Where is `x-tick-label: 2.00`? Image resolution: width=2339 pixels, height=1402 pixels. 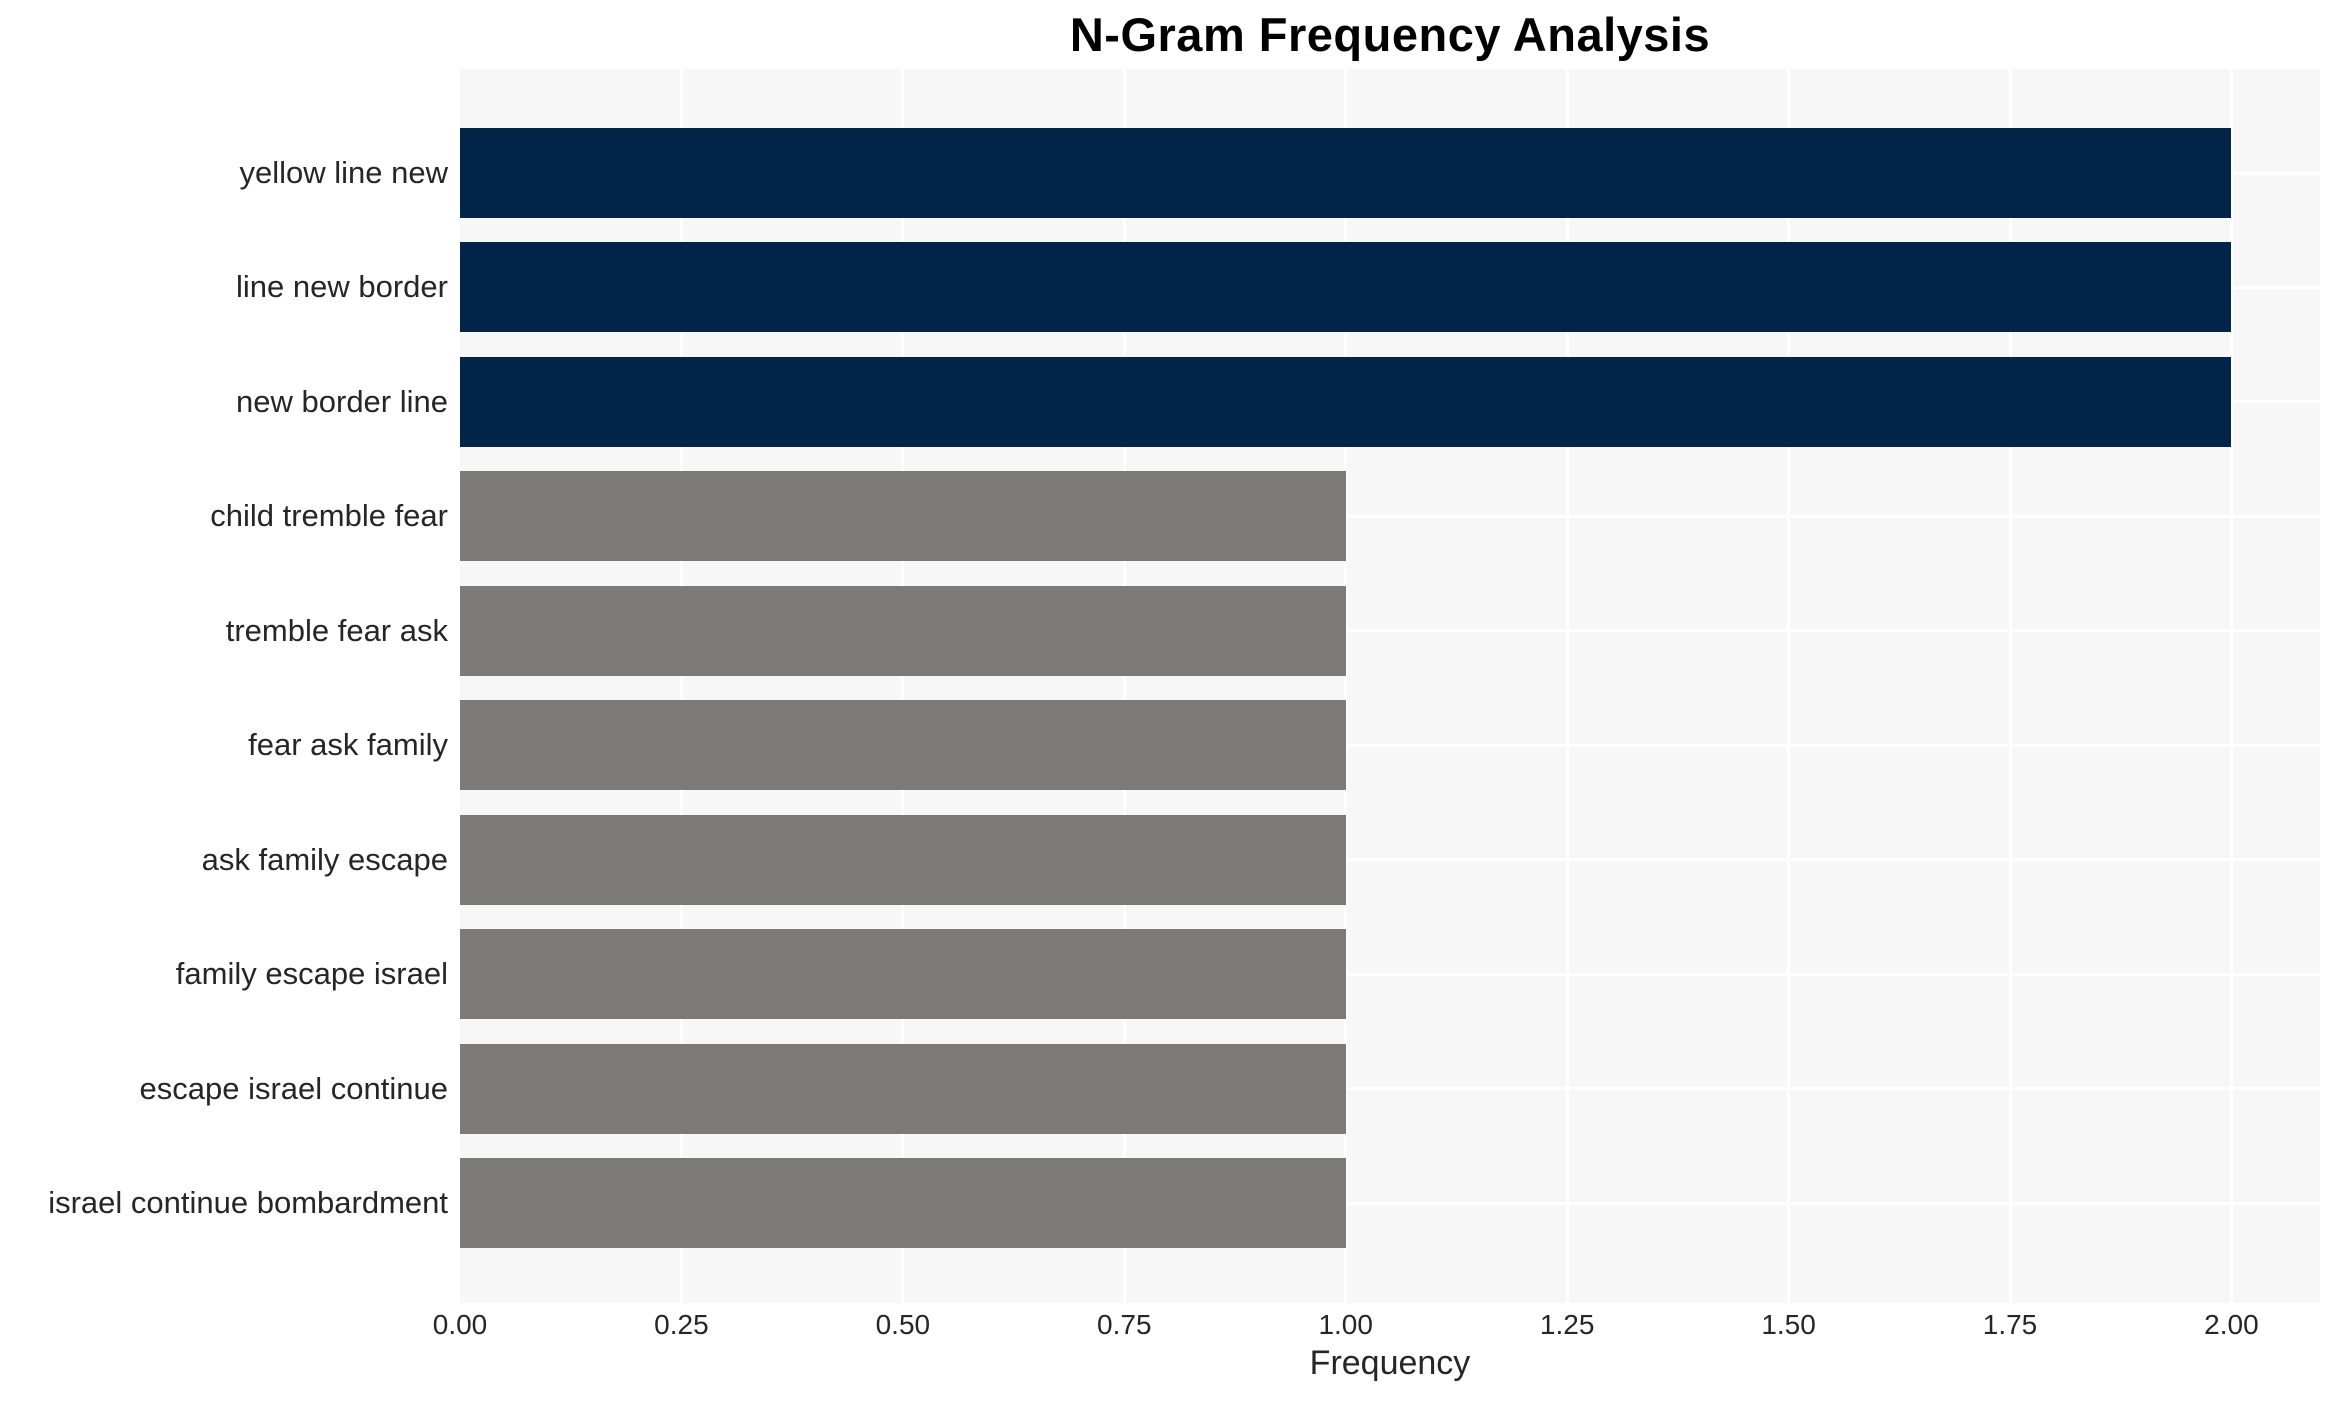 x-tick-label: 2.00 is located at coordinates (2231, 1324).